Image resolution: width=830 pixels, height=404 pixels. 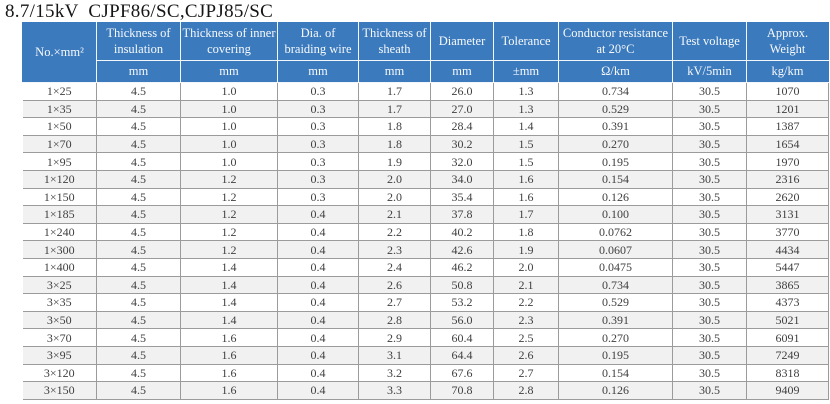 What do you see at coordinates (615, 41) in the screenshot?
I see `column-header: Conductor resistance at 20°C` at bounding box center [615, 41].